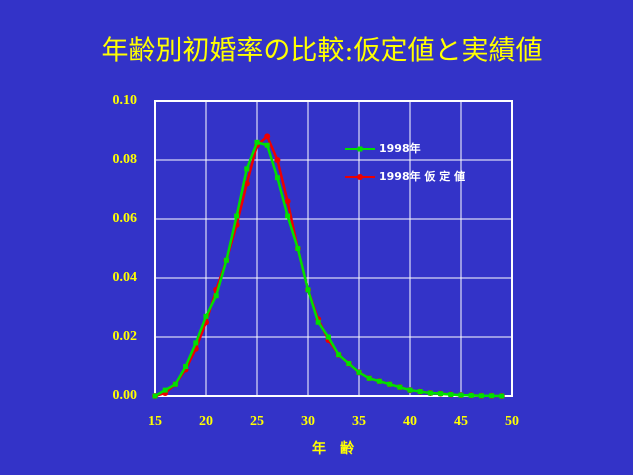  What do you see at coordinates (422, 176) in the screenshot?
I see `legend-label: 1998年 仮 定 値` at bounding box center [422, 176].